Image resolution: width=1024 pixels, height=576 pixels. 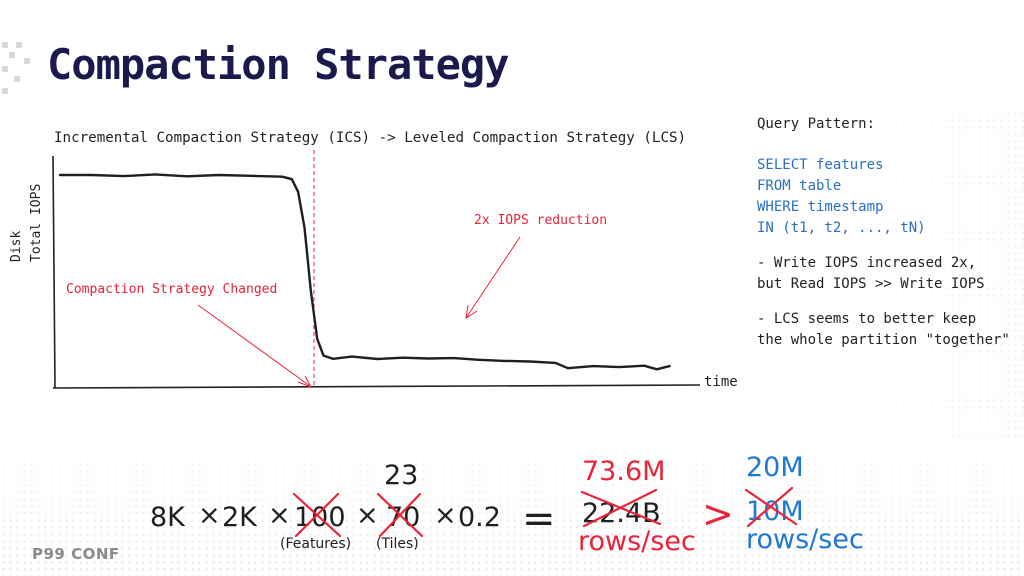 What do you see at coordinates (540, 220) in the screenshot?
I see `annotation-iops-reduction: 2x IOPS reduction` at bounding box center [540, 220].